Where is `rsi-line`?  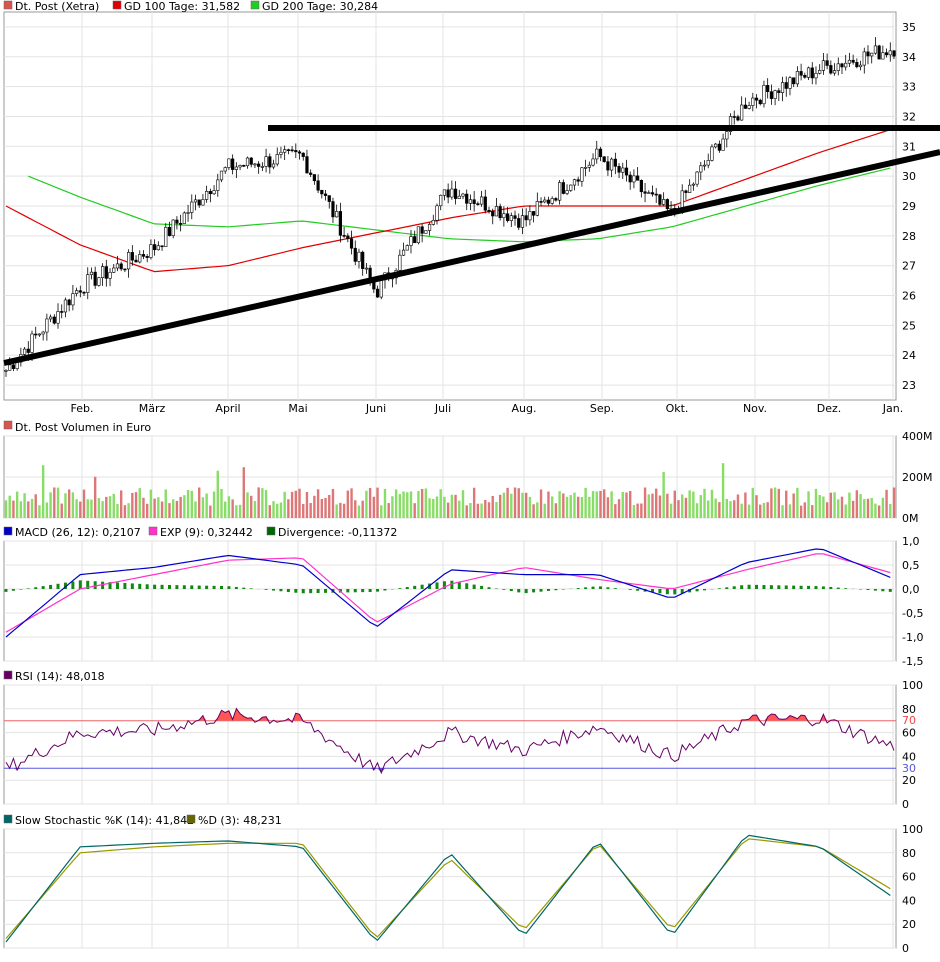 rsi-line is located at coordinates (450, 741).